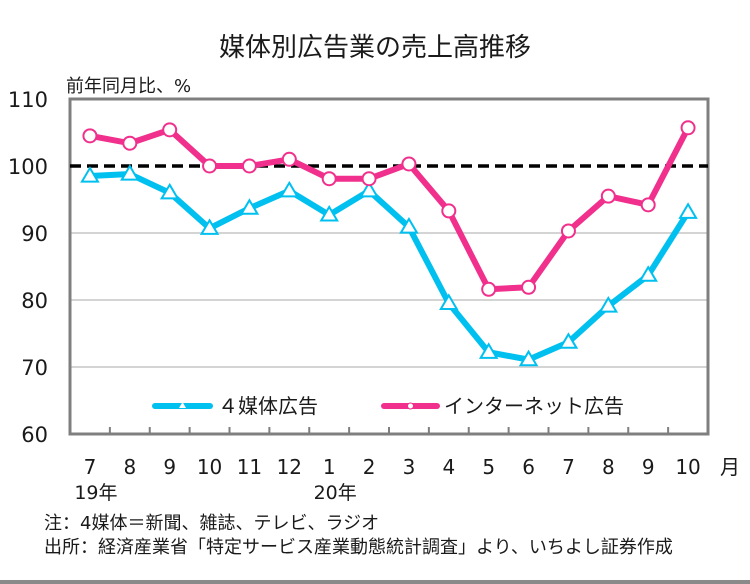  I want to click on x-axis-unit-label: 月, so click(730, 467).